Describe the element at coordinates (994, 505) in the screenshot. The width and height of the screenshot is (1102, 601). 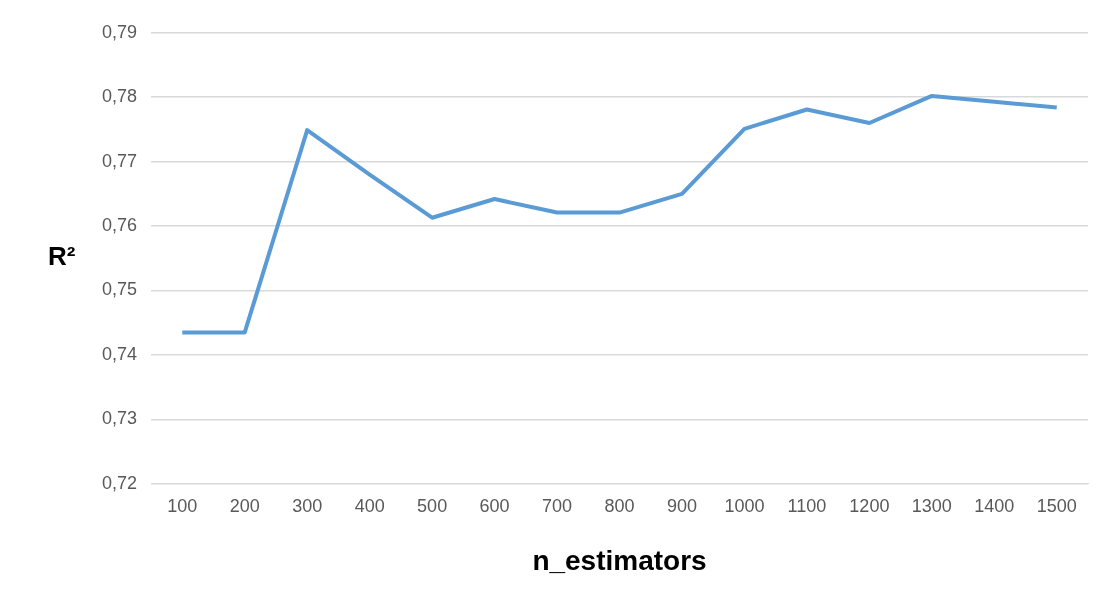
I see `x-tick-label: 1400` at that location.